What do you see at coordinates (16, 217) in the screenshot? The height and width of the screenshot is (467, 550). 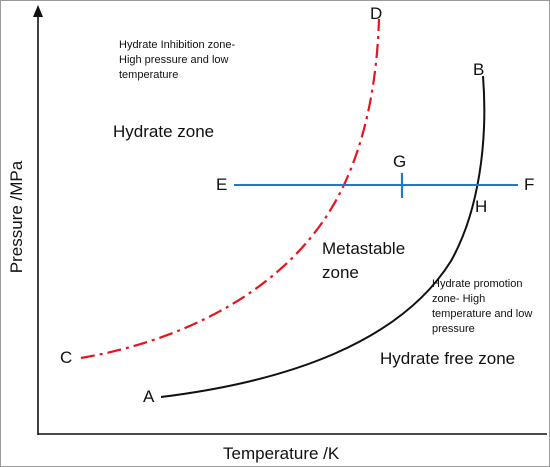 I see `y-axis-label: Pressure /MPa` at bounding box center [16, 217].